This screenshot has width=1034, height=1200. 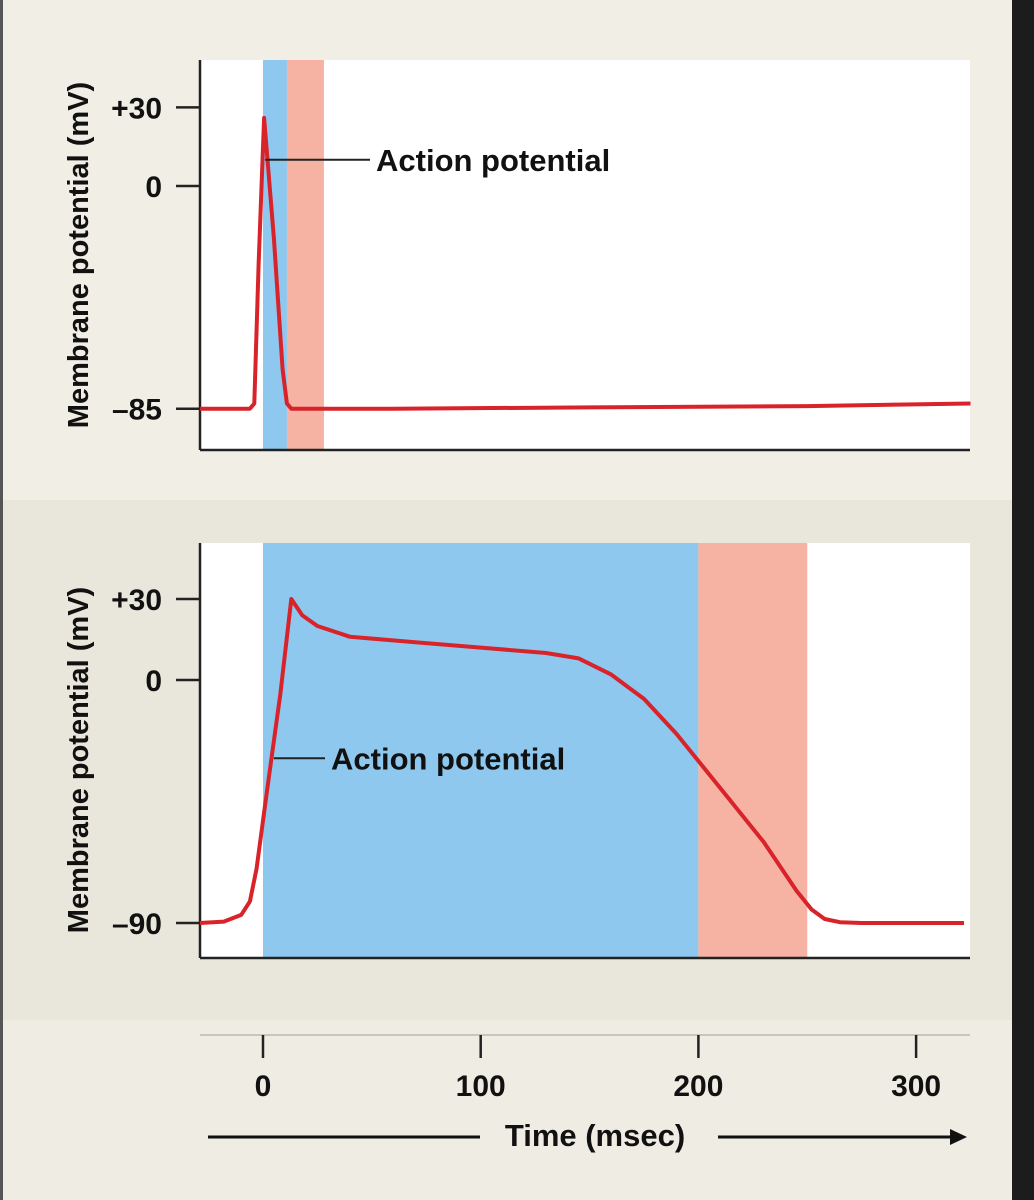 What do you see at coordinates (595, 1135) in the screenshot?
I see `x-axis-label: Time (msec)` at bounding box center [595, 1135].